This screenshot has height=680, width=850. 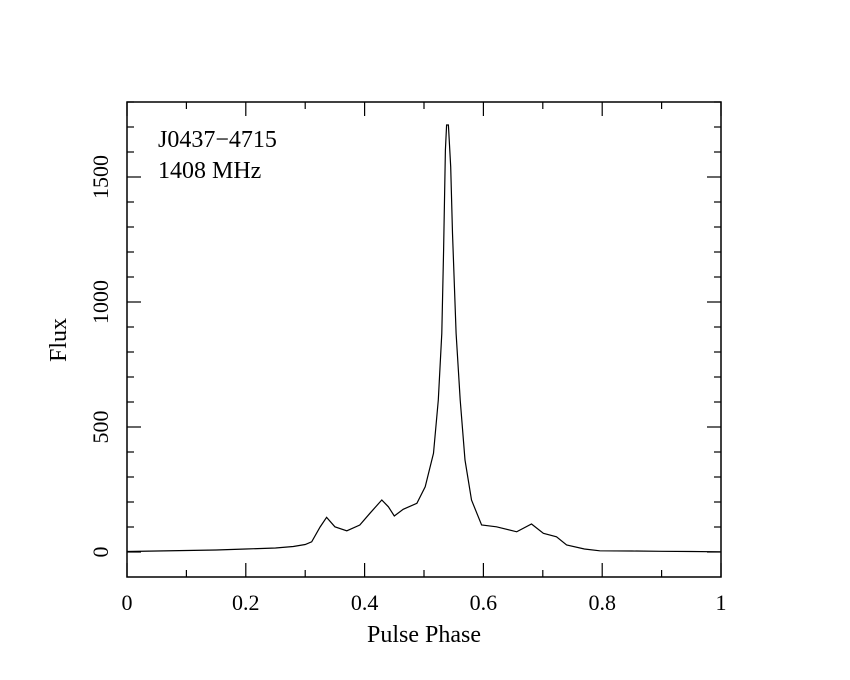 What do you see at coordinates (100, 302) in the screenshot?
I see `y-tick-label: 1000` at bounding box center [100, 302].